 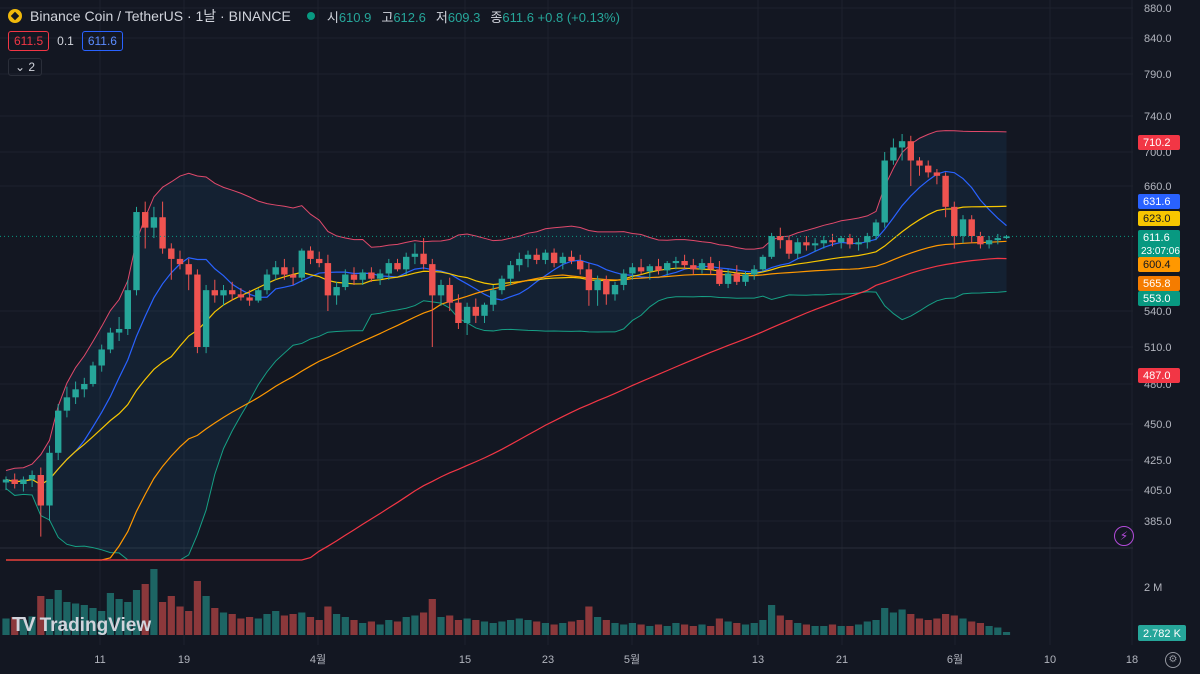 What do you see at coordinates (1158, 187) in the screenshot?
I see `price-tick-label: 660.0` at bounding box center [1158, 187].